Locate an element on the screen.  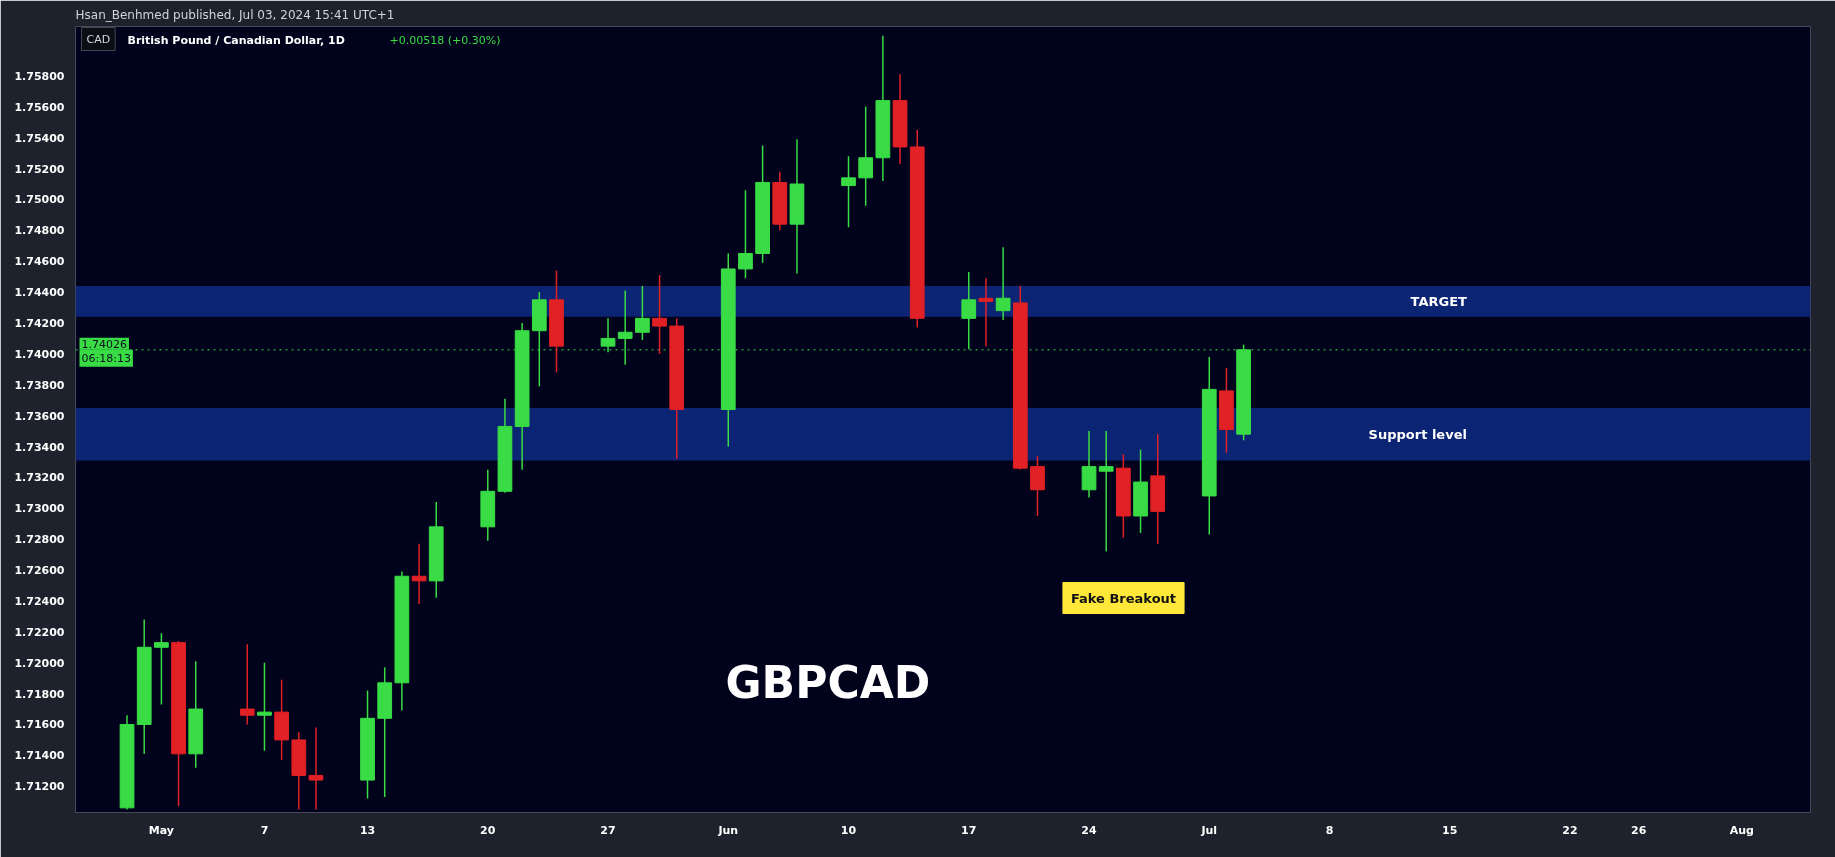
y-tick-label: 1.75000 is located at coordinates (39, 200).